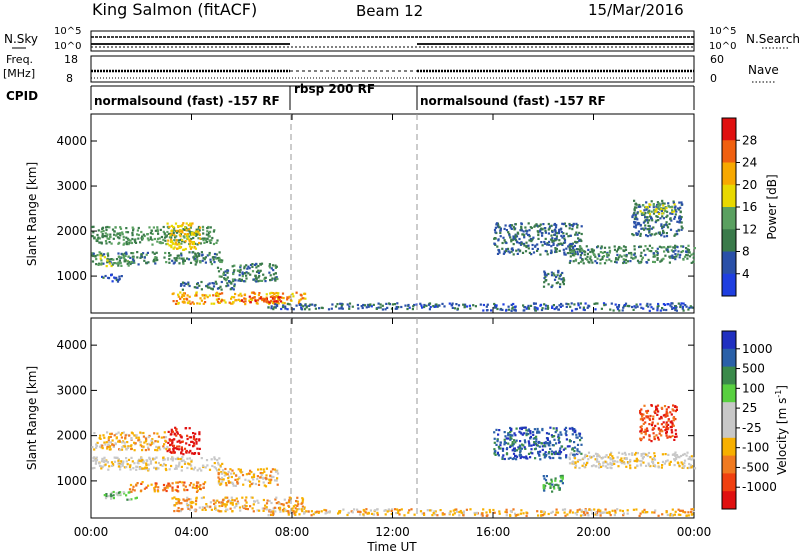 Image resolution: width=800 pixels, height=558 pixels. I want to click on station-title: King Salmon (fitACF), so click(174, 9).